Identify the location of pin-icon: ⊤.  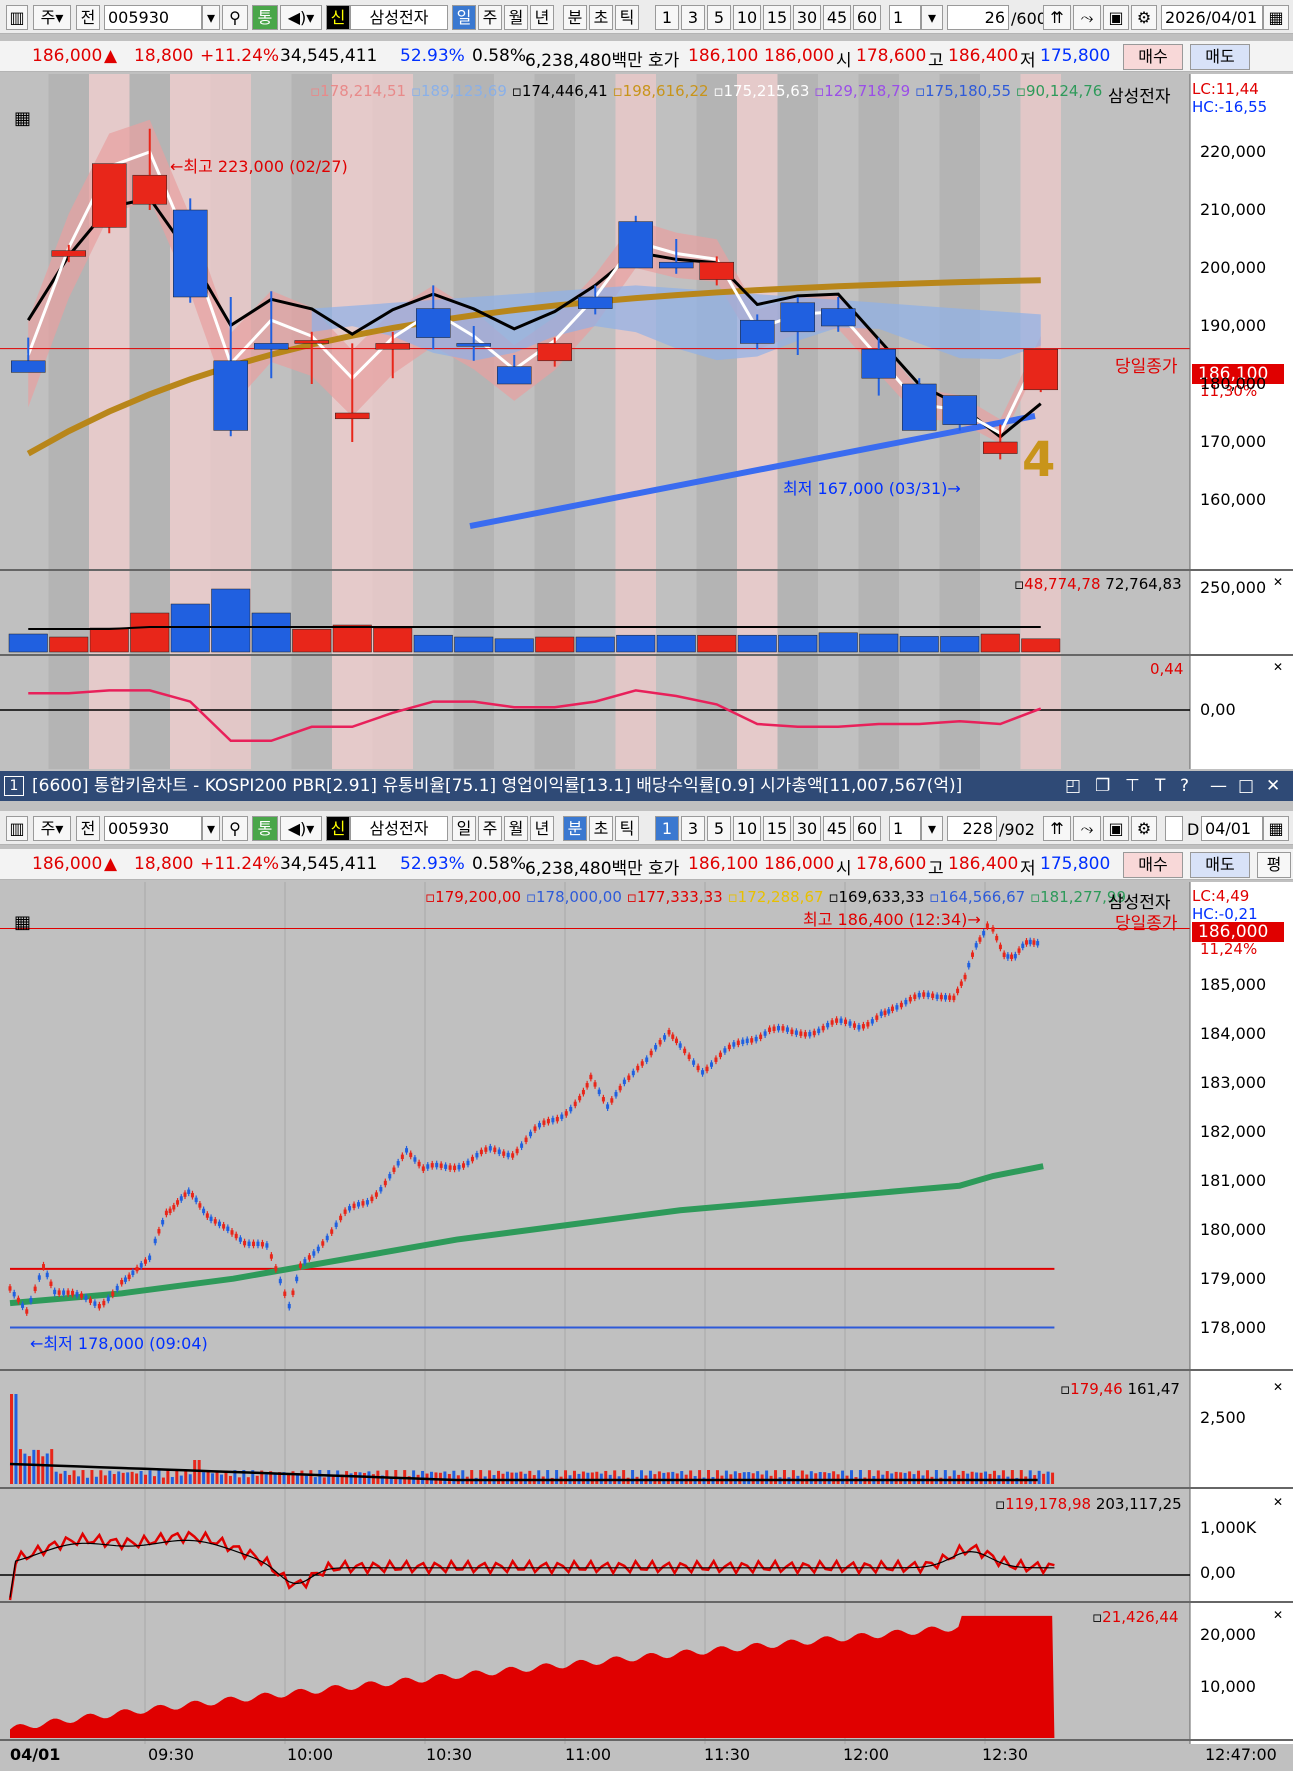
(1132, 786).